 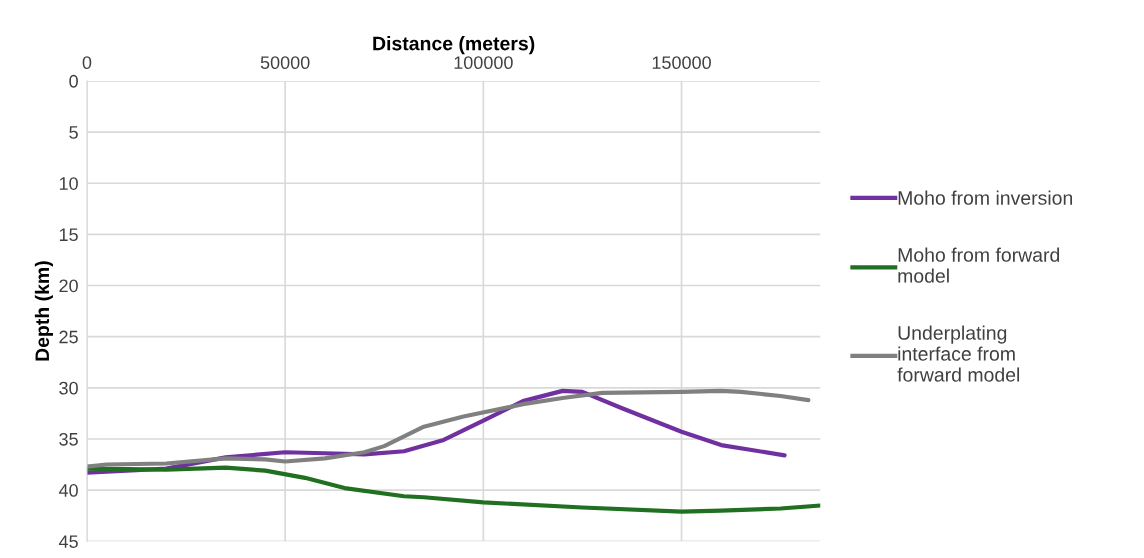 I want to click on y-tick-label: 15, so click(x=68, y=235).